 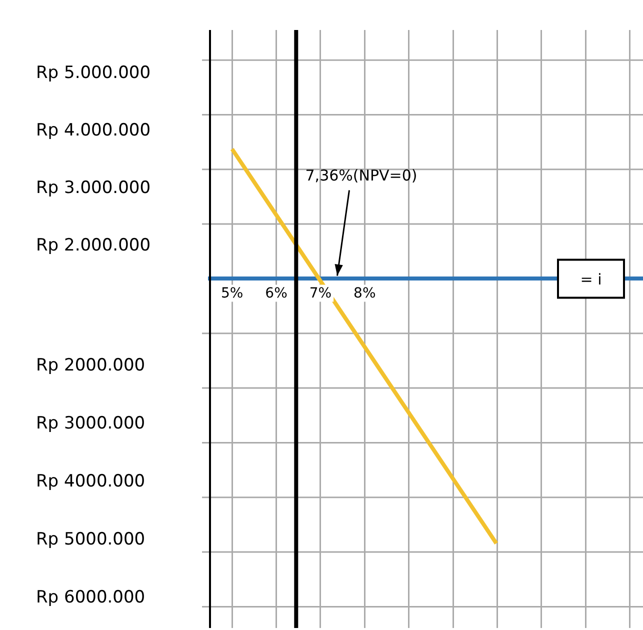 I want to click on text: Rp 2.000.000, so click(x=93, y=245).